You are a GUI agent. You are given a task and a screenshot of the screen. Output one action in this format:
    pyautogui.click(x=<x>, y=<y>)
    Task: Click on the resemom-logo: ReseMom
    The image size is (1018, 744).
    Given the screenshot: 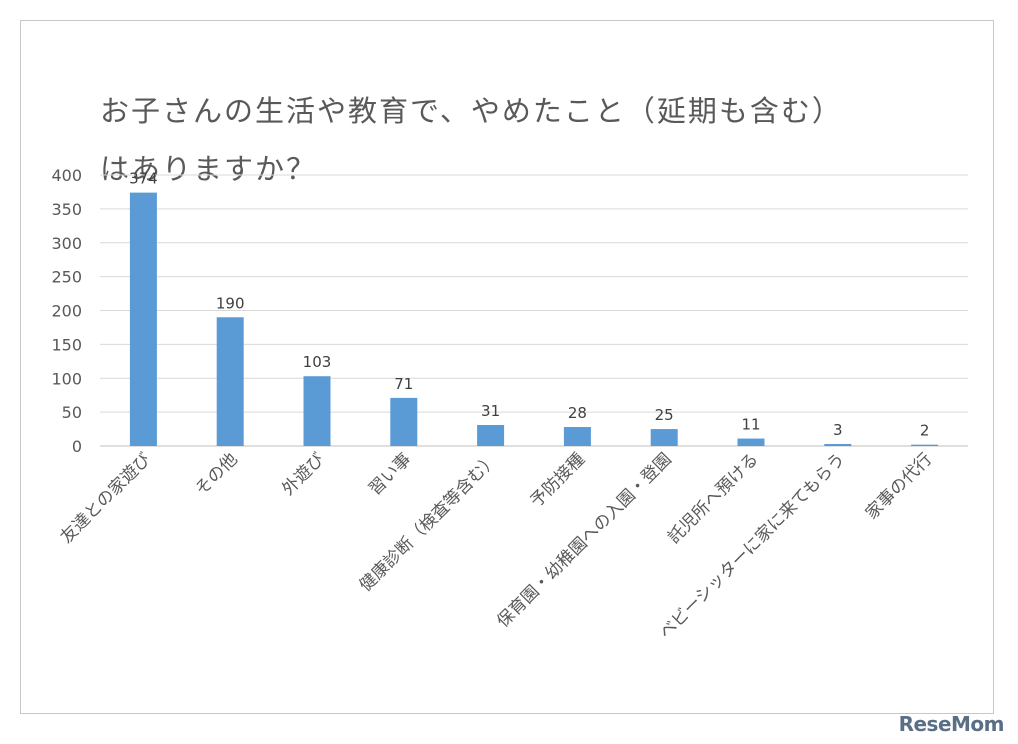 What is the action you would take?
    pyautogui.click(x=951, y=724)
    